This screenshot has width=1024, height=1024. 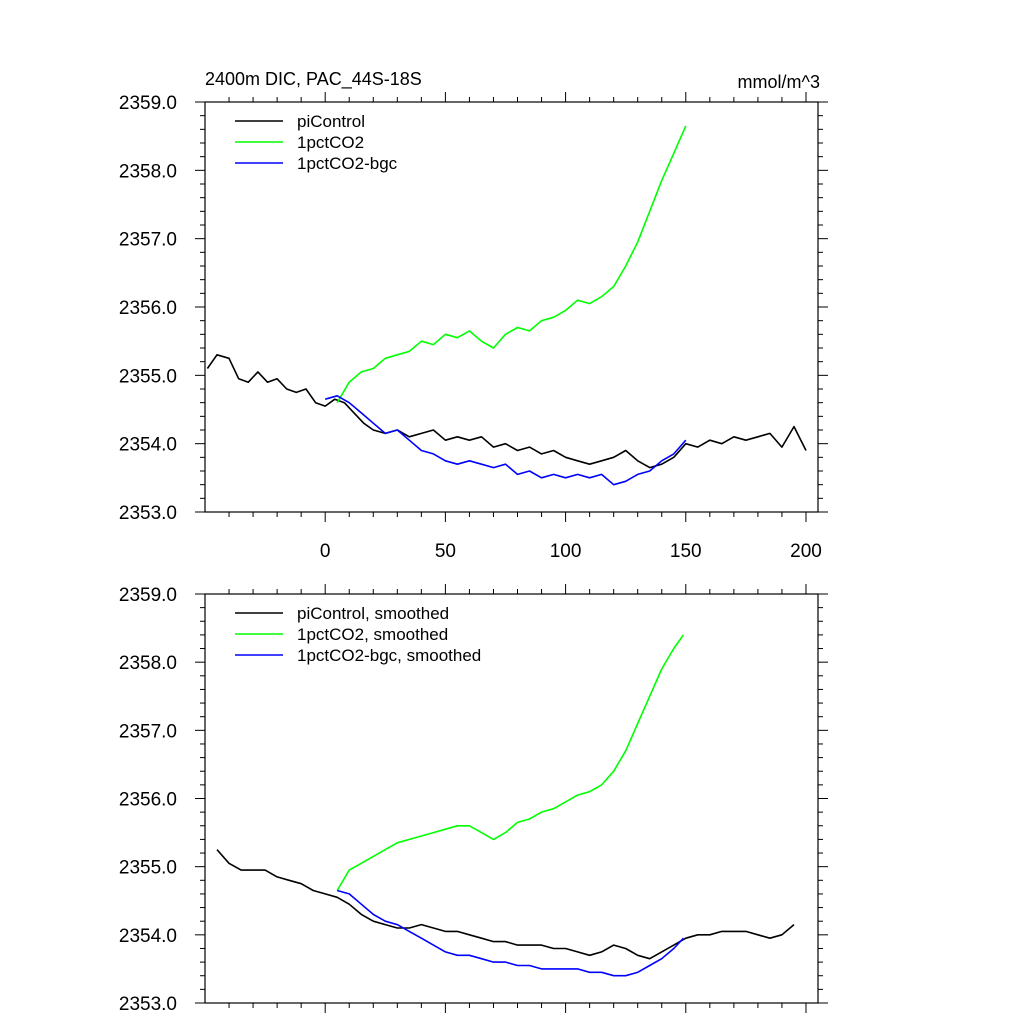 I want to click on panel1-ytick-label: 2357.0, so click(x=148, y=731).